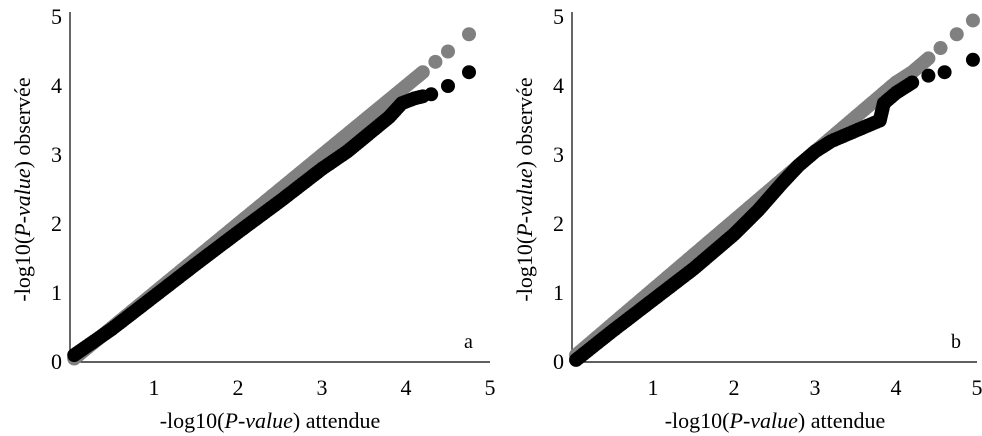  Describe the element at coordinates (956, 342) in the screenshot. I see `panel-label: b` at that location.